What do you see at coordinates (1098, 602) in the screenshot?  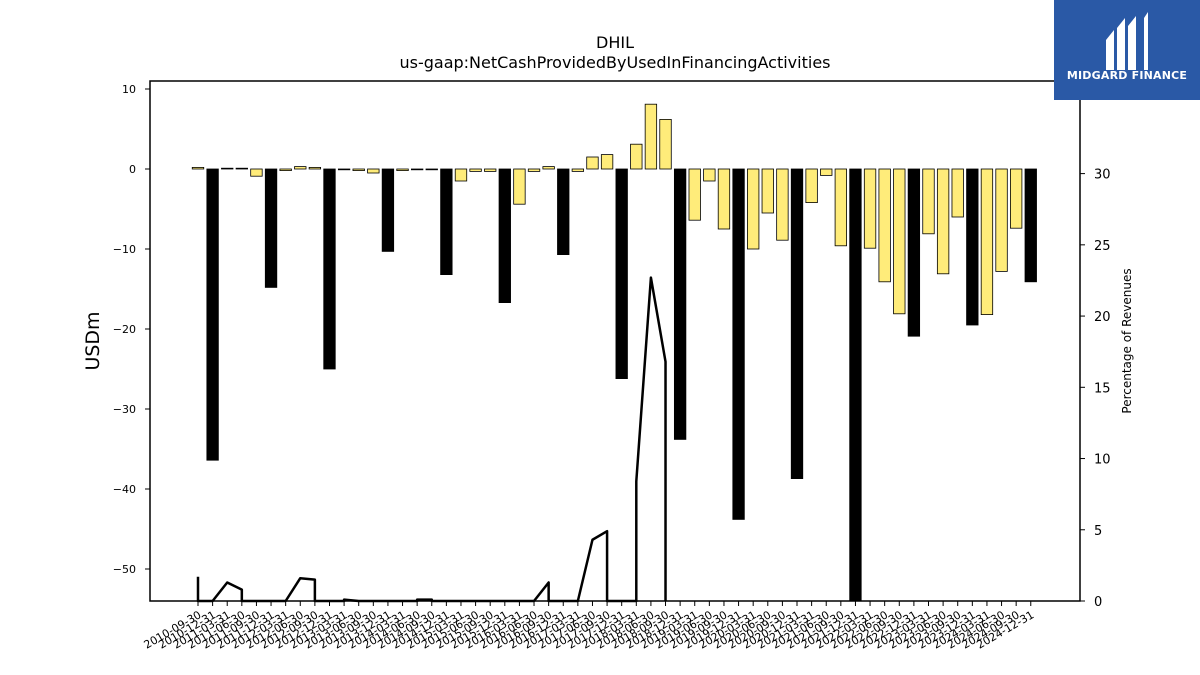 I see `y2-tick-label: 0` at bounding box center [1098, 602].